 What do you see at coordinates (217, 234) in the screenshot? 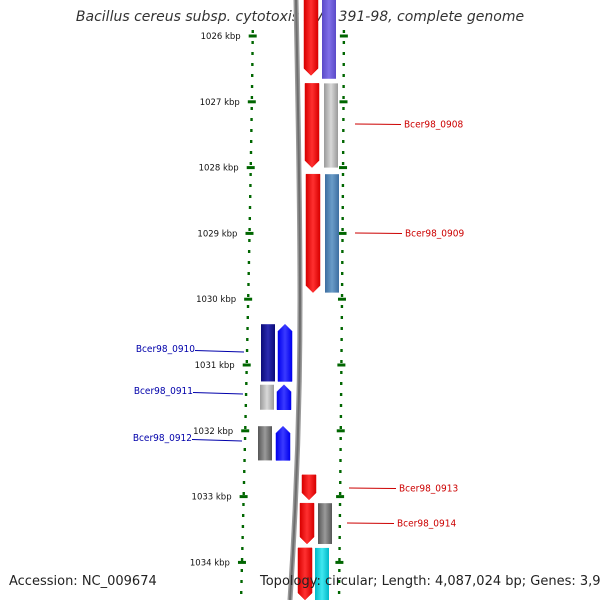
I see `tick-label: 1029 kbp` at bounding box center [217, 234].